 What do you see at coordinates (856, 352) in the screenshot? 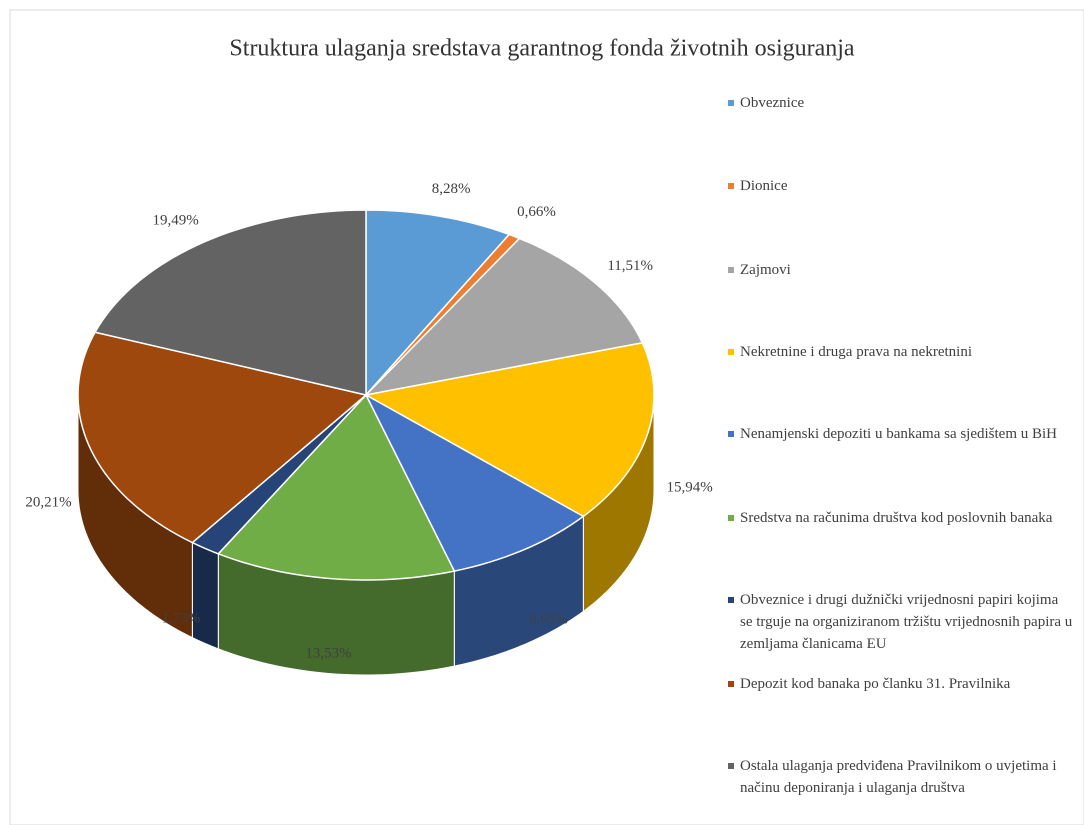
I see `legend-label: Nekretnine i druga prava na nekretnini` at bounding box center [856, 352].